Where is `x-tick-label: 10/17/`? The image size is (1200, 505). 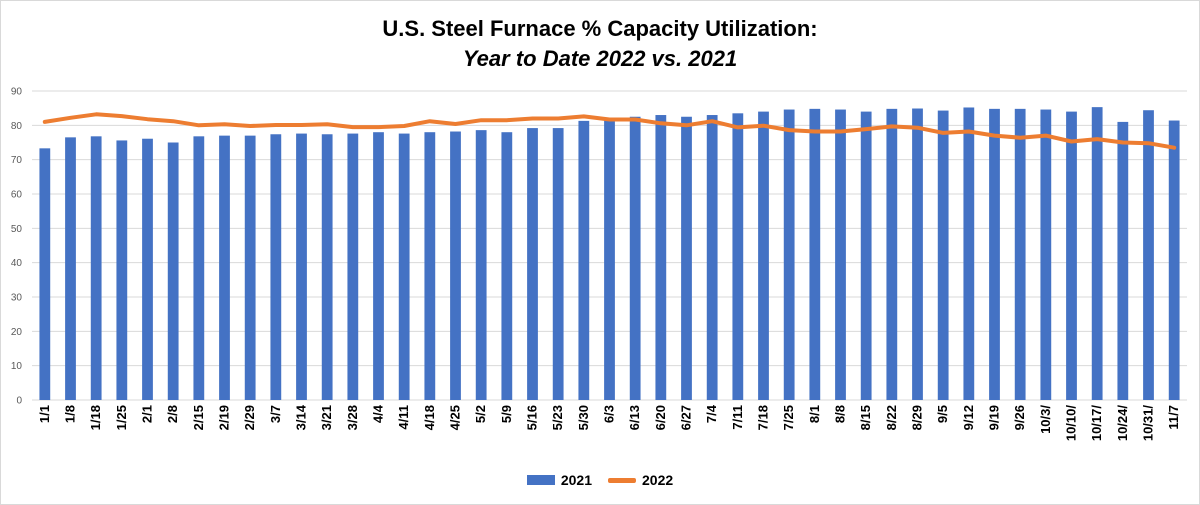 x-tick-label: 10/17/ is located at coordinates (1096, 423).